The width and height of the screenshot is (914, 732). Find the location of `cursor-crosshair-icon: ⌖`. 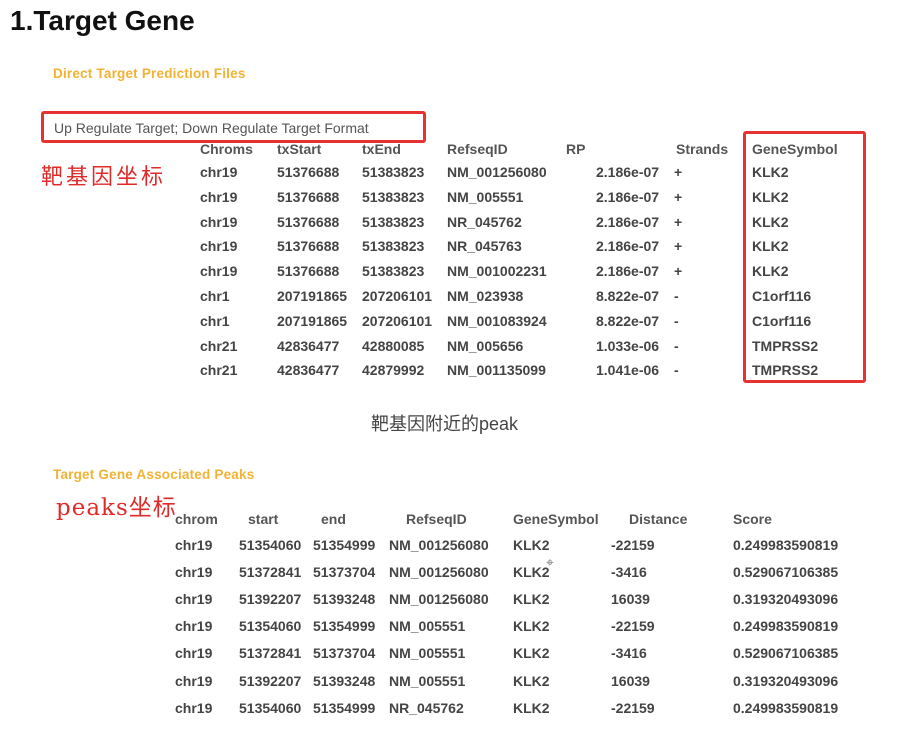

cursor-crosshair-icon: ⌖ is located at coordinates (550, 562).